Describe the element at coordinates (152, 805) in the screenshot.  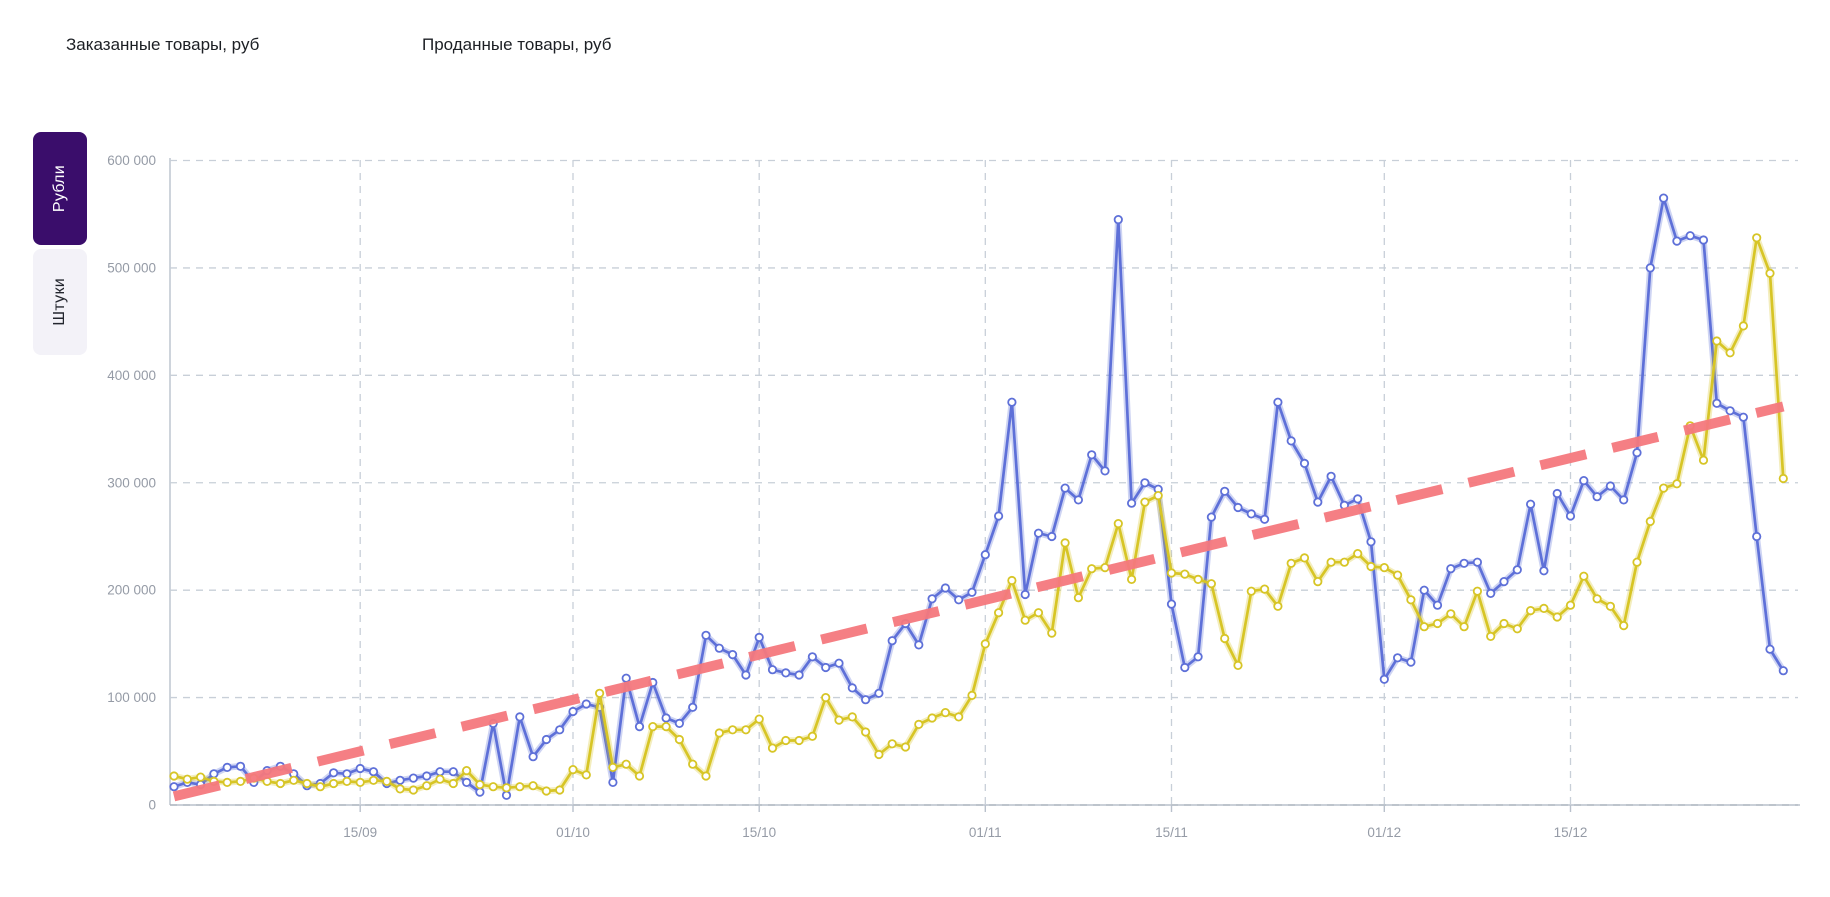
I see `svg-text: 0` at that location.